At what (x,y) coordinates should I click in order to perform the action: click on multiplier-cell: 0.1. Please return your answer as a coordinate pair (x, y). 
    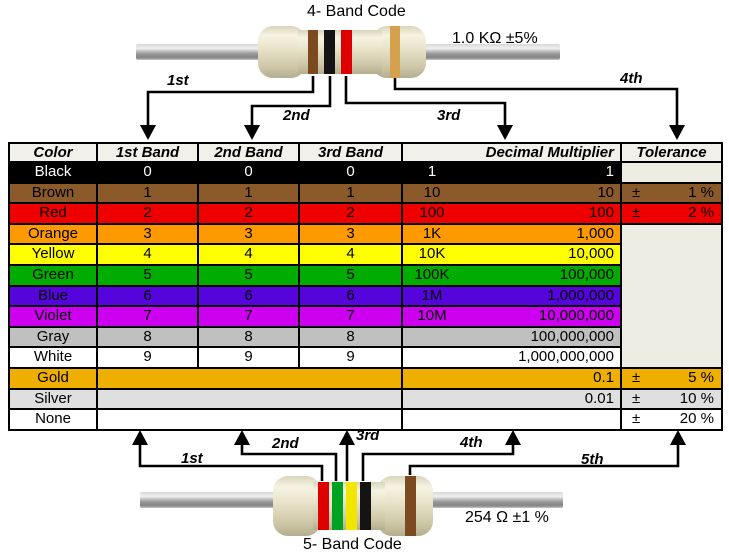
    Looking at the image, I should click on (511, 378).